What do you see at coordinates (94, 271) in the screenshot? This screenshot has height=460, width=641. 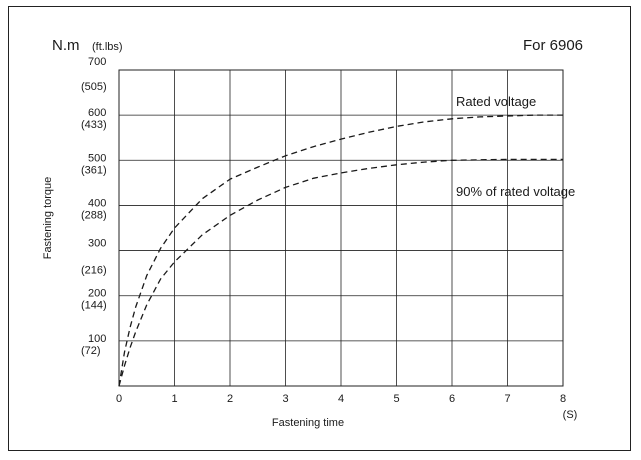 I see `y-tick-label-ftlbs: (216)` at bounding box center [94, 271].